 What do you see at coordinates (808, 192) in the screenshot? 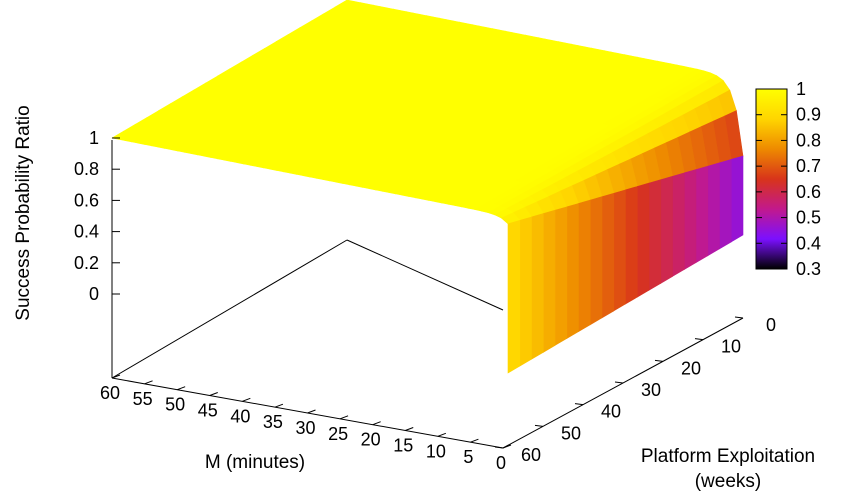
I see `colorbar-tick-label: 0.6` at bounding box center [808, 192].